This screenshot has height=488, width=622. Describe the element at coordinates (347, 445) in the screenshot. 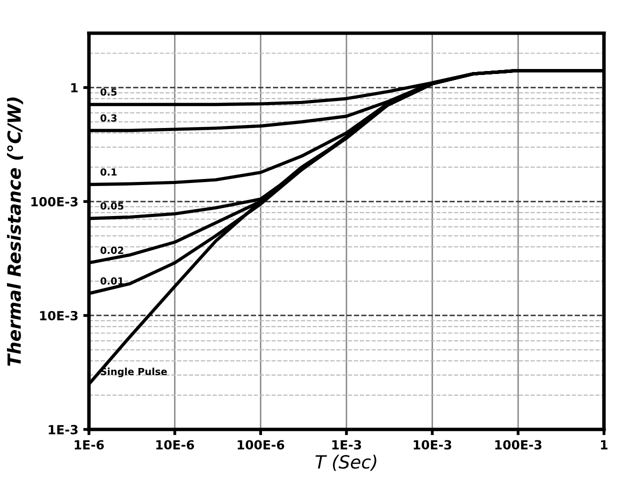

I see `x-tick-label: 1E-3` at that location.